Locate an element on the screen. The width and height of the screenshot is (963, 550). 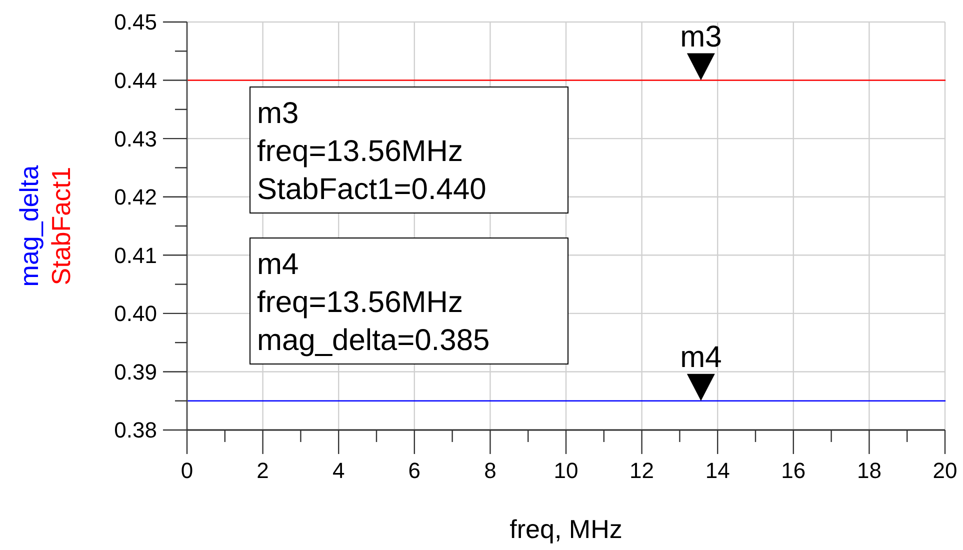
x-tick-label: 6 is located at coordinates (414, 470).